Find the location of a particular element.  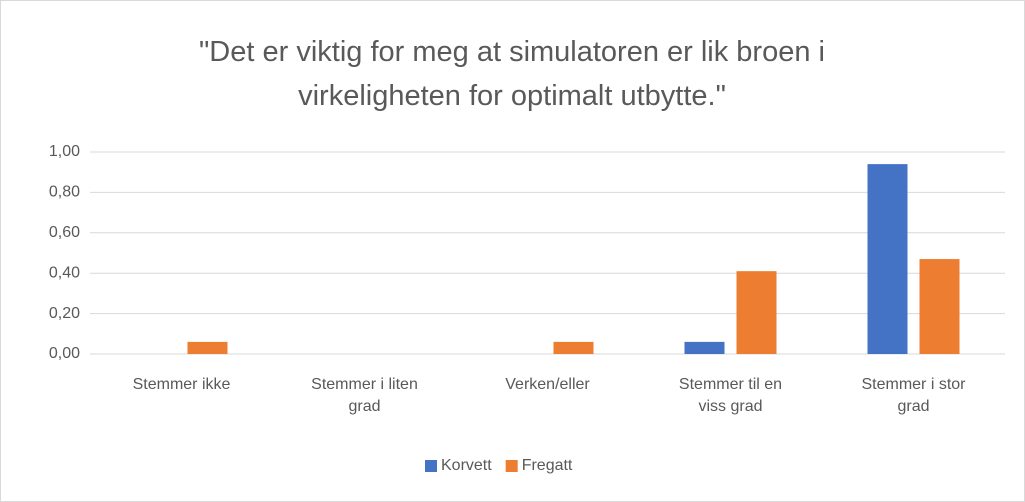

x-tick-label: Verken/eller is located at coordinates (547, 384).